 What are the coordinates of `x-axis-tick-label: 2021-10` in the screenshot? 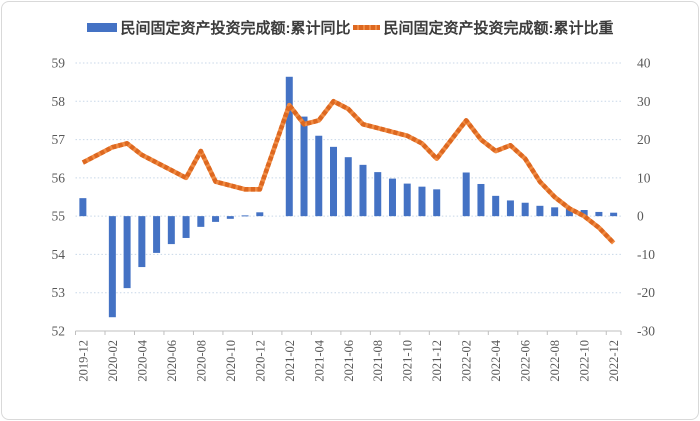 It's located at (408, 361).